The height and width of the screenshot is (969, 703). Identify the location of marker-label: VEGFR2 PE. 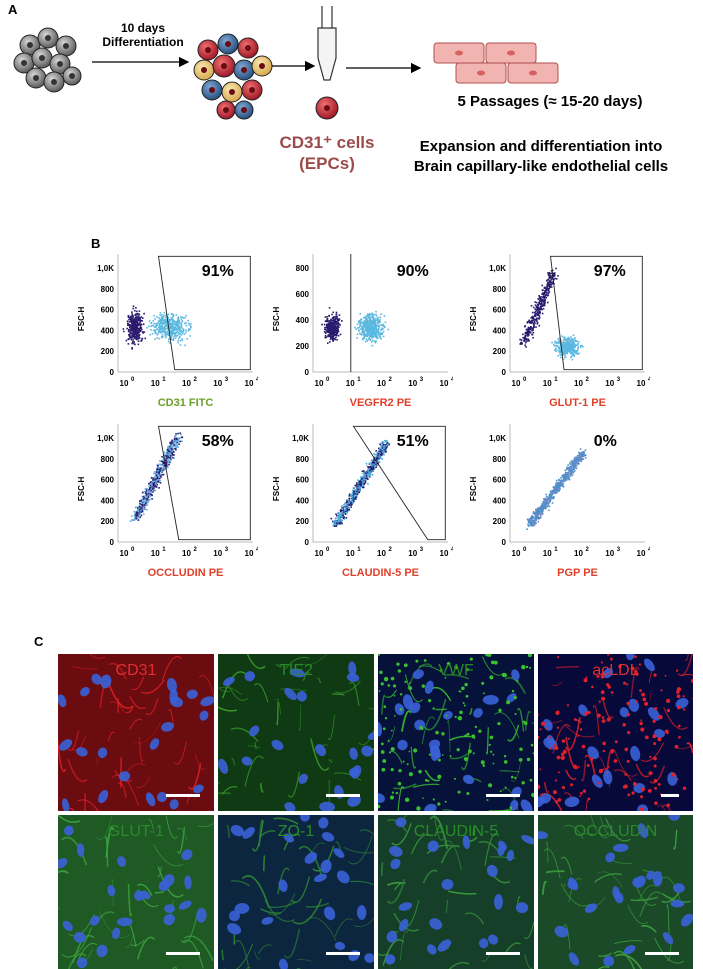
(381, 403).